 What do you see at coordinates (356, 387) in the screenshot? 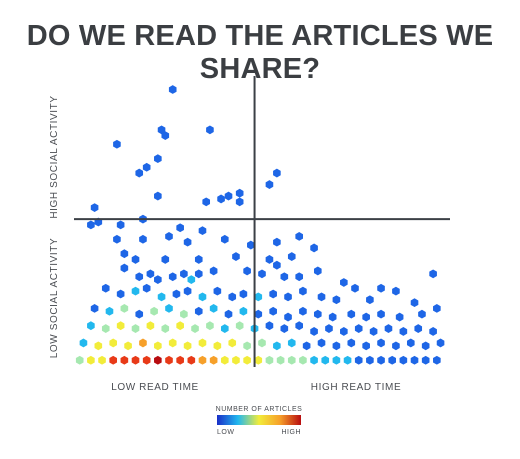
I see `x-axis-label-high: HIGH READ TIME` at bounding box center [356, 387].